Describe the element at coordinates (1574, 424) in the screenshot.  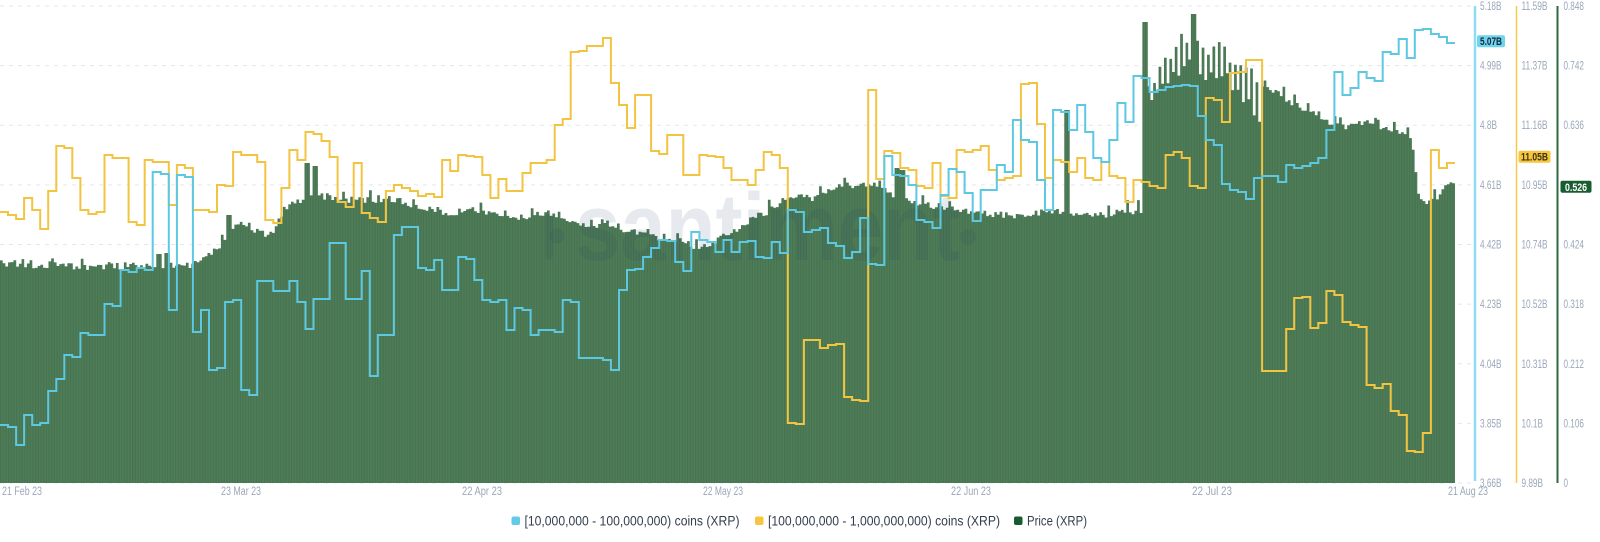
I see `svg-text: 0.106` at that location.